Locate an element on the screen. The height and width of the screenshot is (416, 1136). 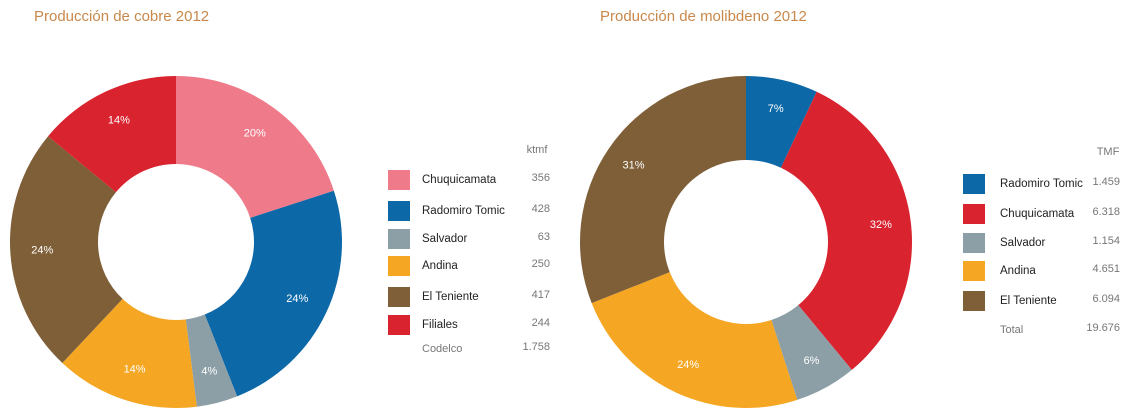
amount: 428 is located at coordinates (541, 209).